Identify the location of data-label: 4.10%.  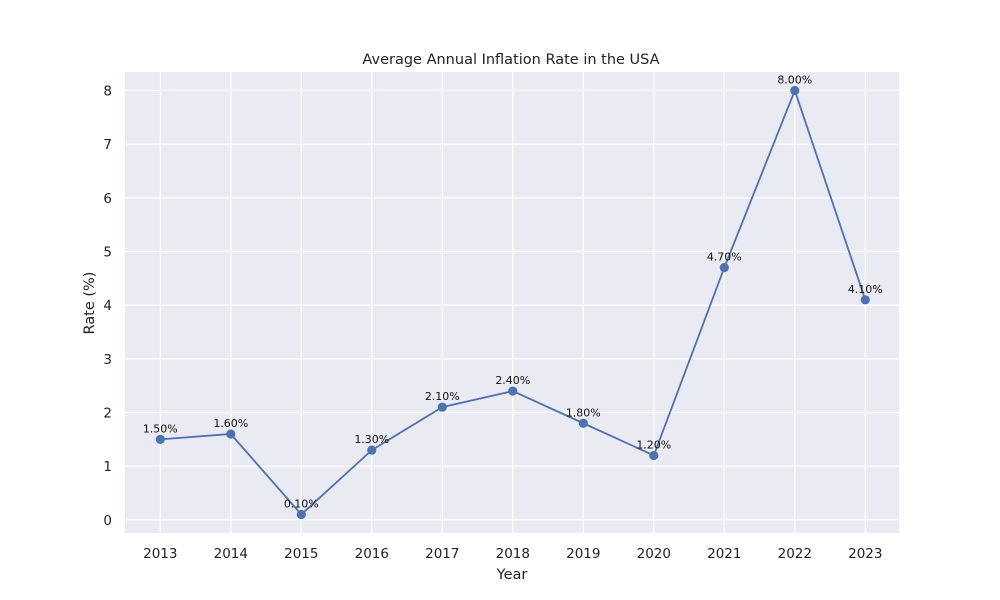
(865, 289).